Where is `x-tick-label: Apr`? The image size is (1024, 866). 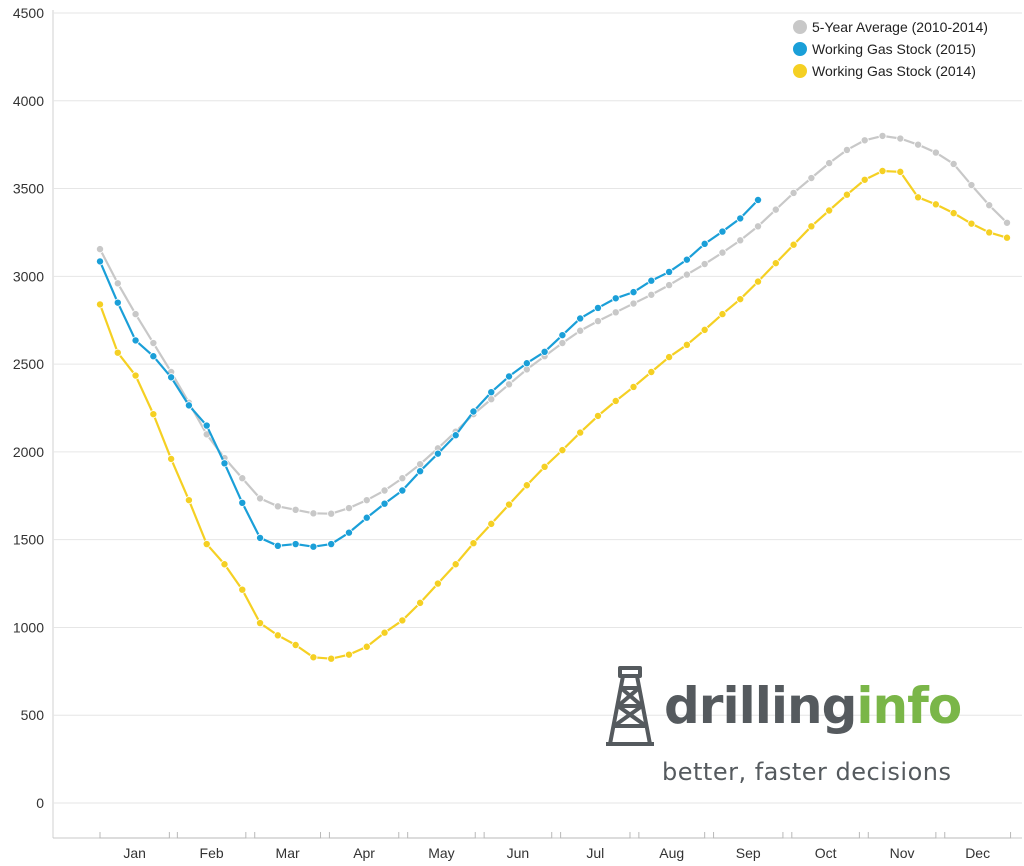
x-tick-label: Apr is located at coordinates (364, 853).